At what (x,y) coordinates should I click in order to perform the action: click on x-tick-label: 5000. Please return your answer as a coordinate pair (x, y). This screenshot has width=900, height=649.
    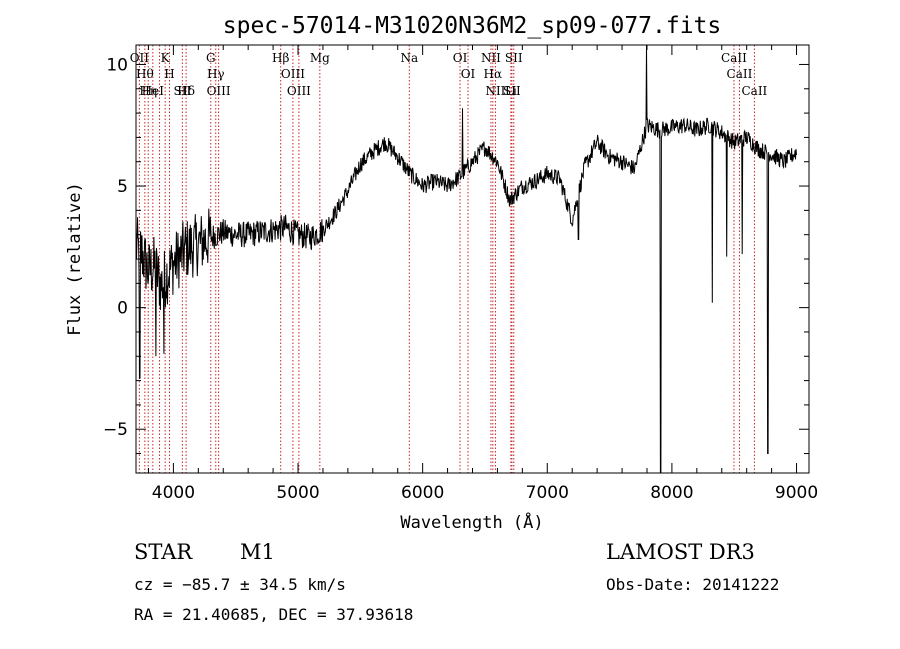
    Looking at the image, I should click on (297, 493).